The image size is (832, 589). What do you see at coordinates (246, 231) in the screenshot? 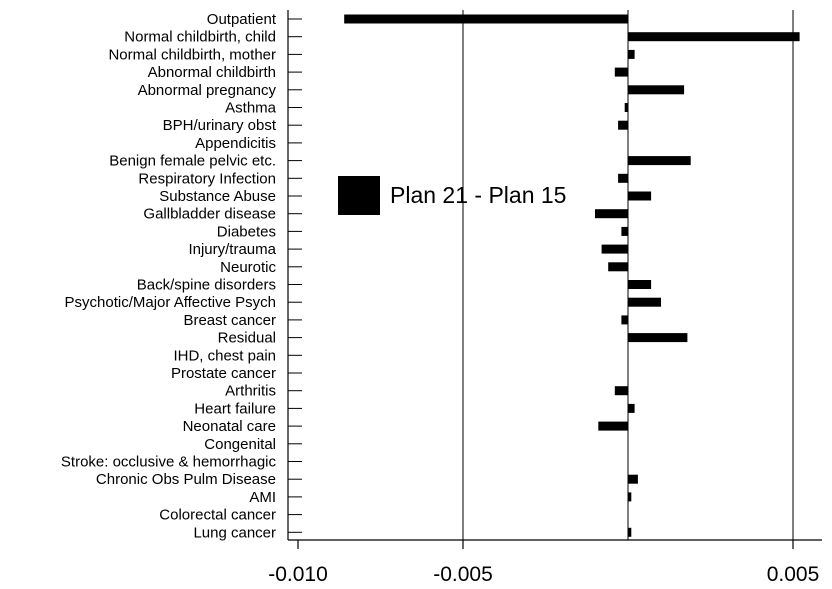
I see `category-label: Diabetes` at bounding box center [246, 231].